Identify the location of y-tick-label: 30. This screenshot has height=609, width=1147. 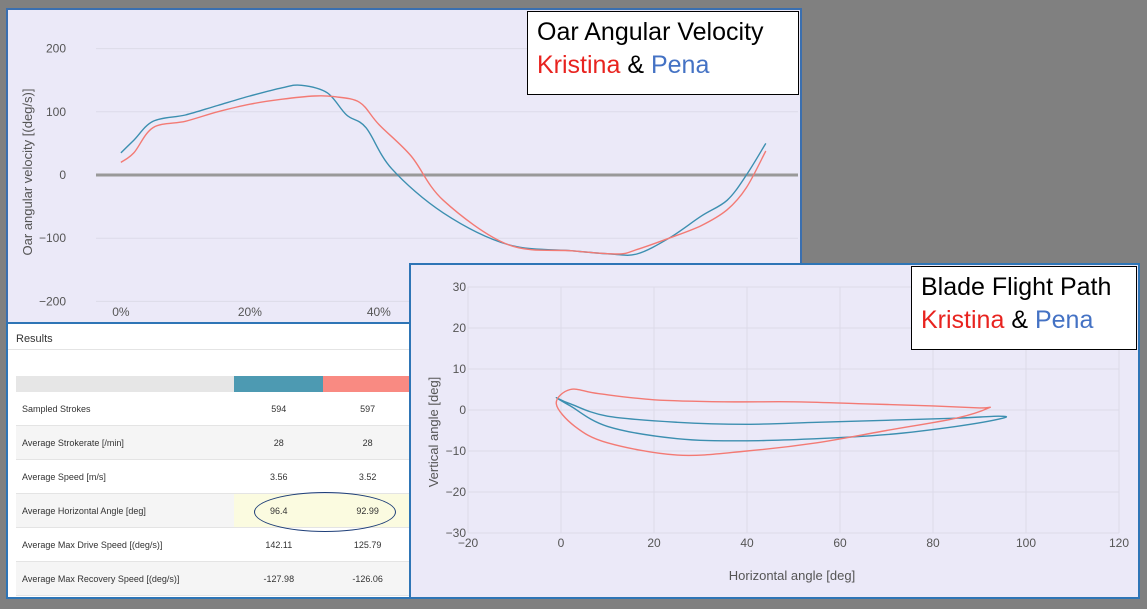
(460, 287).